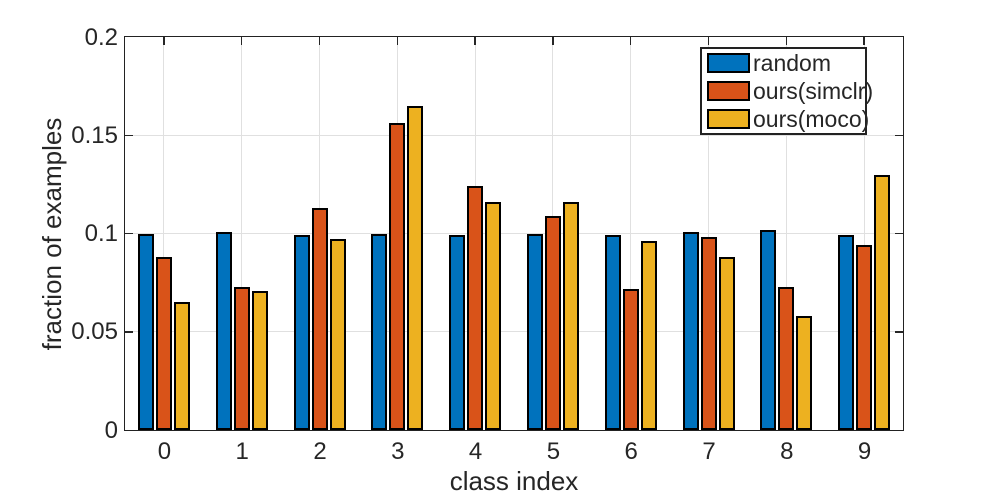 This screenshot has width=1000, height=500. Describe the element at coordinates (728, 119) in the screenshot. I see `legend-swatch-ours-moco` at that location.